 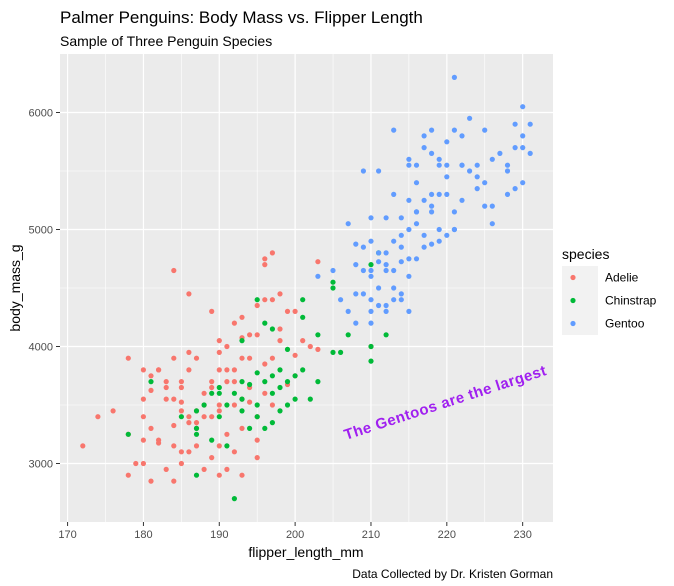 I want to click on legend-key-chinstrap, so click(x=573, y=300).